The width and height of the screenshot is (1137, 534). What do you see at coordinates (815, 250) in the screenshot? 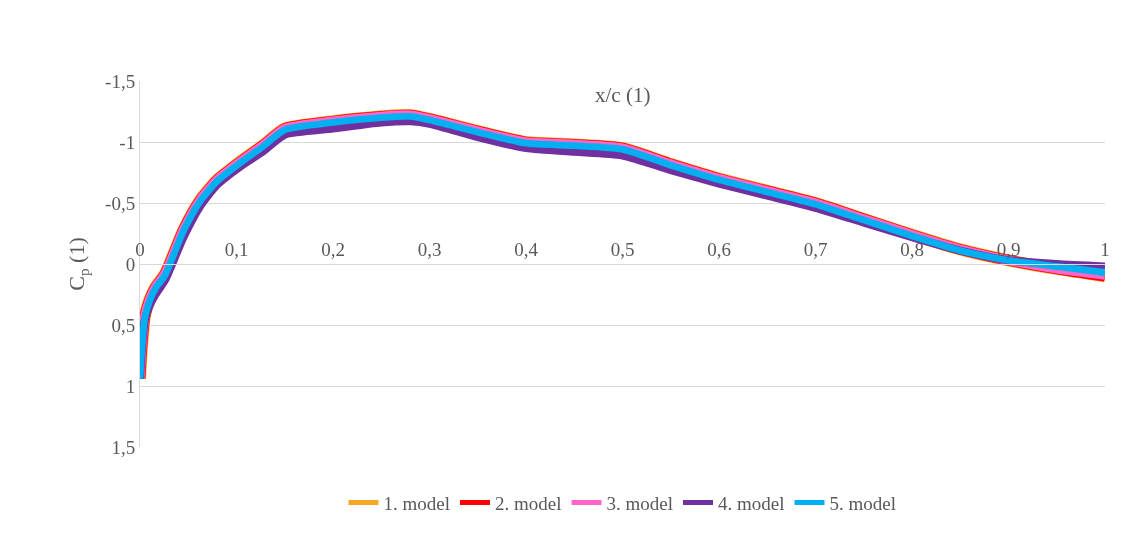
I see `x-tick-label: 0,7` at bounding box center [815, 250].